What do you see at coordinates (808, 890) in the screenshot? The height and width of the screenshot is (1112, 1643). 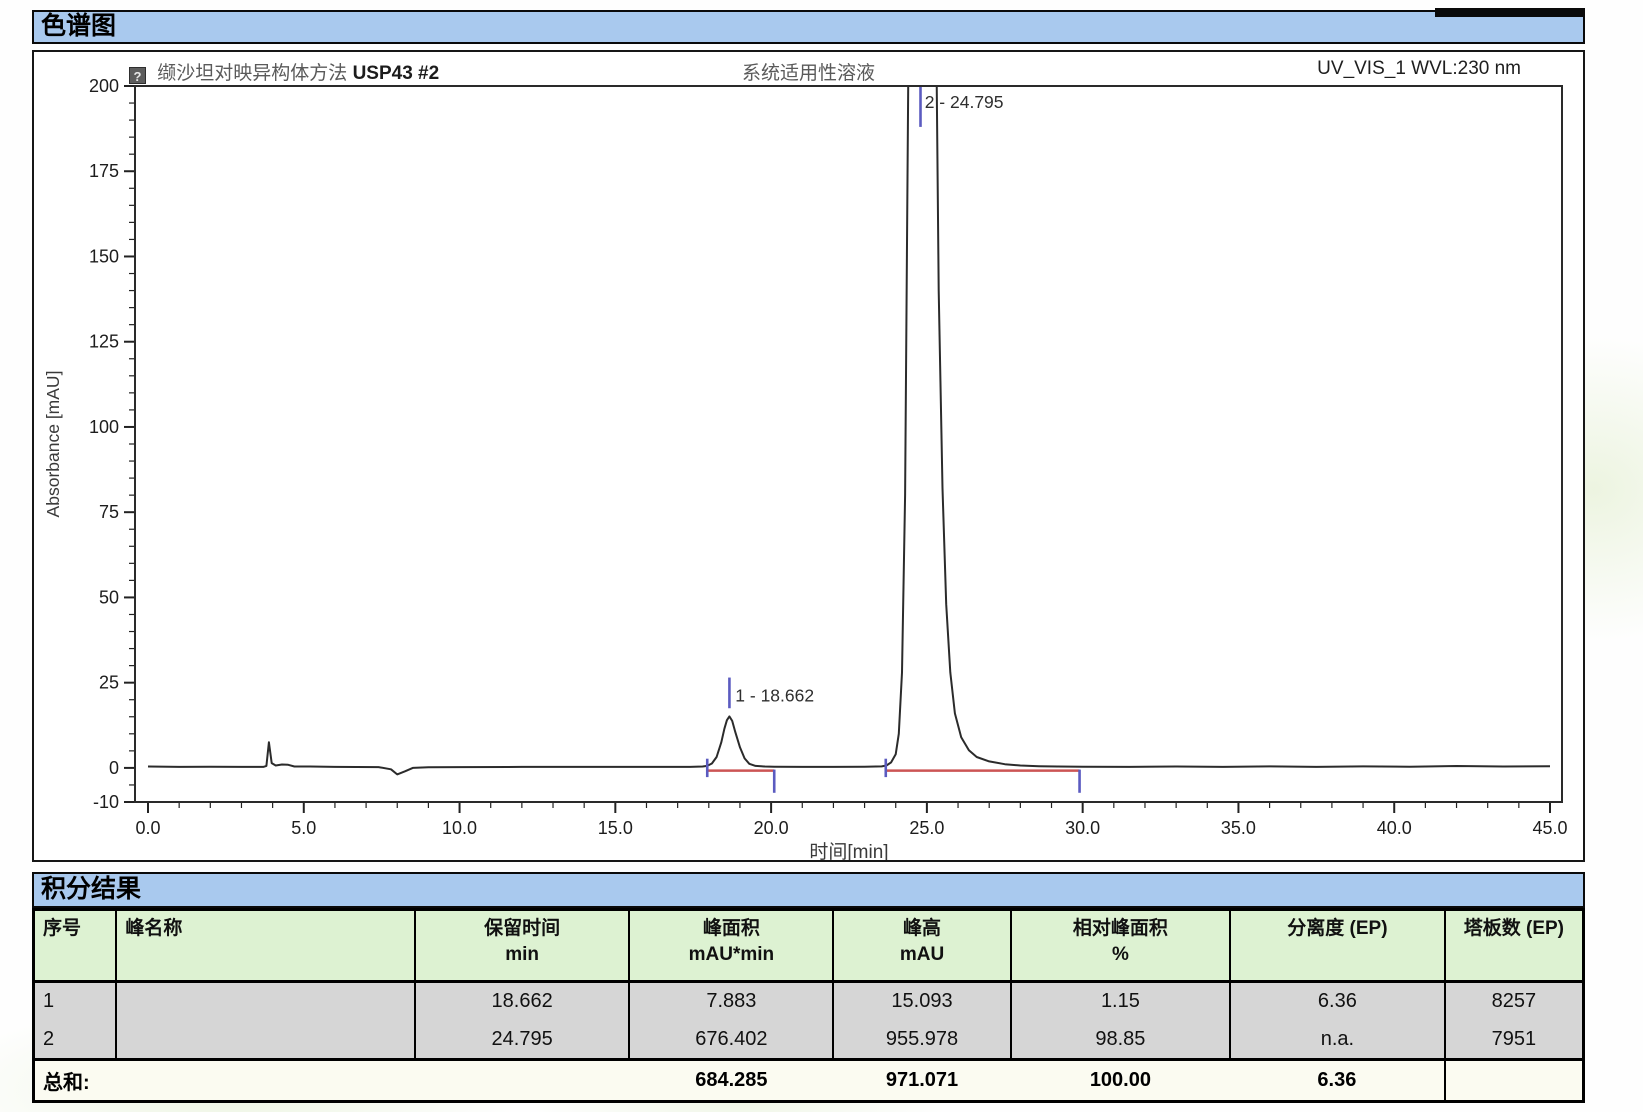 I see `section-header-integration: 积分结果` at bounding box center [808, 890].